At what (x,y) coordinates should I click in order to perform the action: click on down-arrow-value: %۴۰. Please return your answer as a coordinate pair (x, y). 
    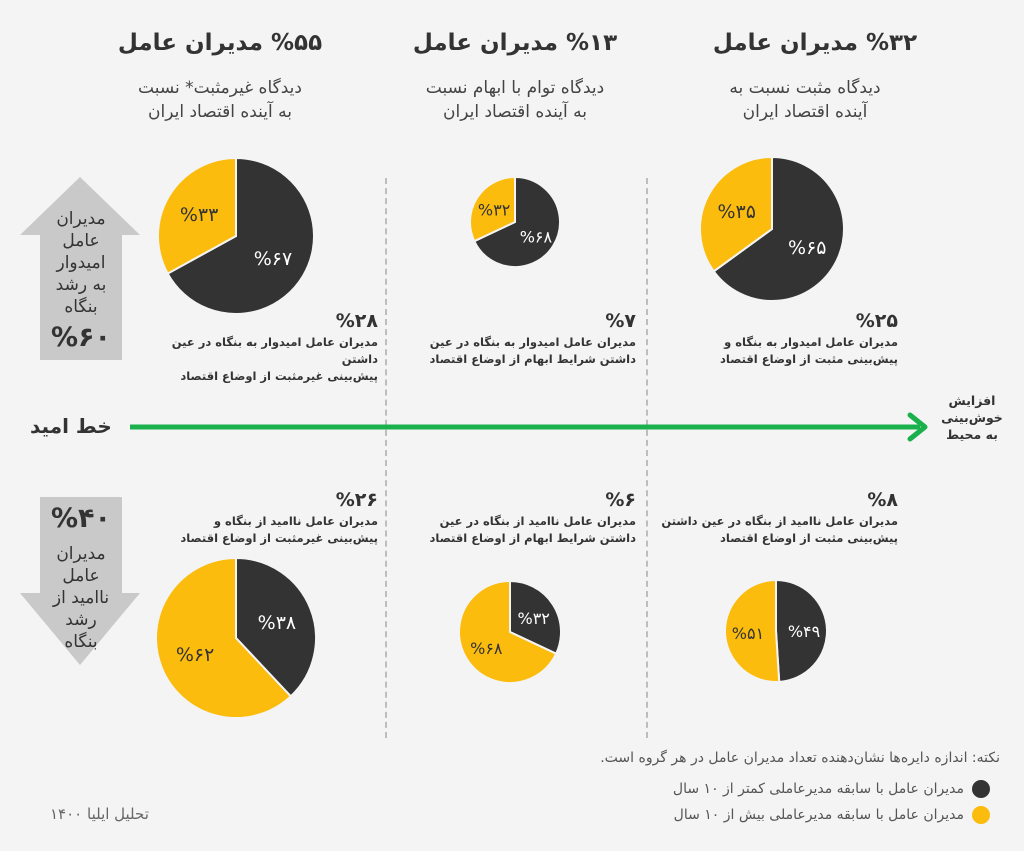
    Looking at the image, I should click on (80, 518).